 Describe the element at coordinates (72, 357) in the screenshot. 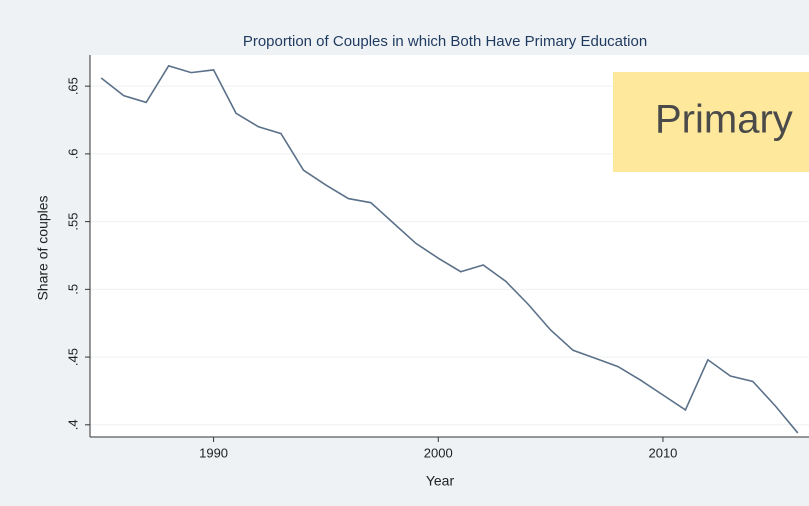

I see `y-tick-label: .45` at that location.